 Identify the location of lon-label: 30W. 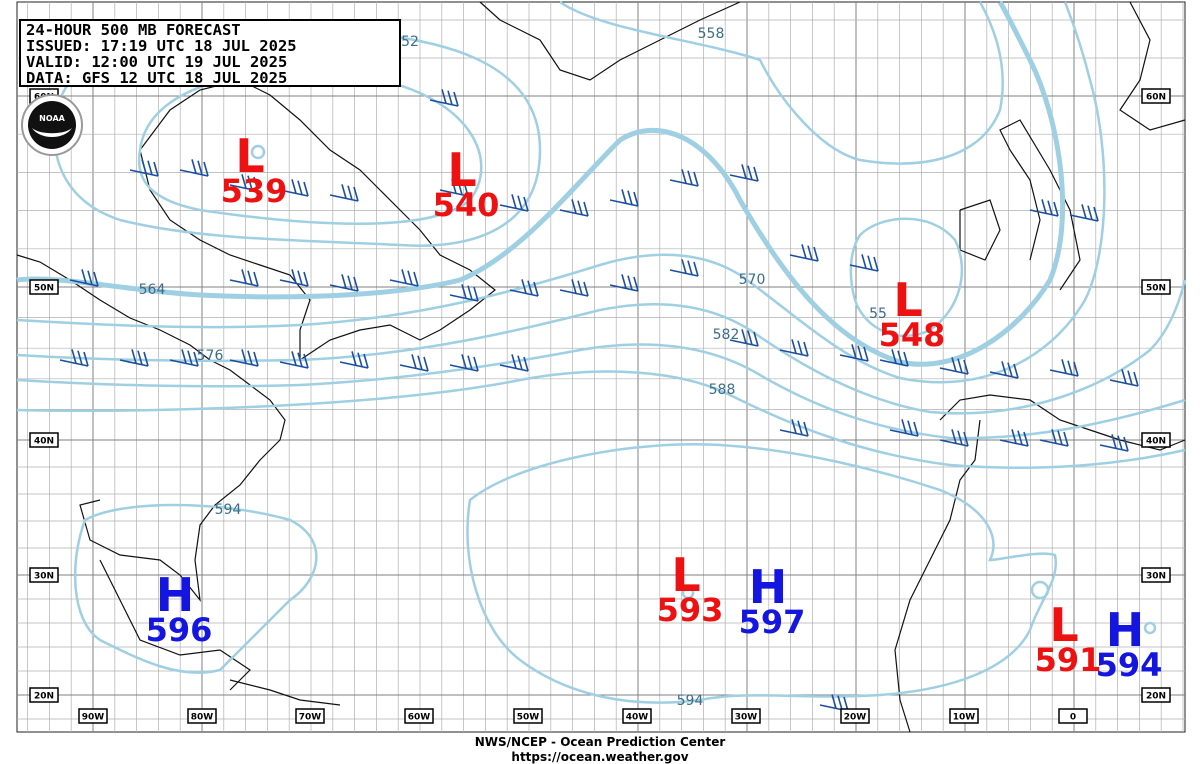
(746, 716).